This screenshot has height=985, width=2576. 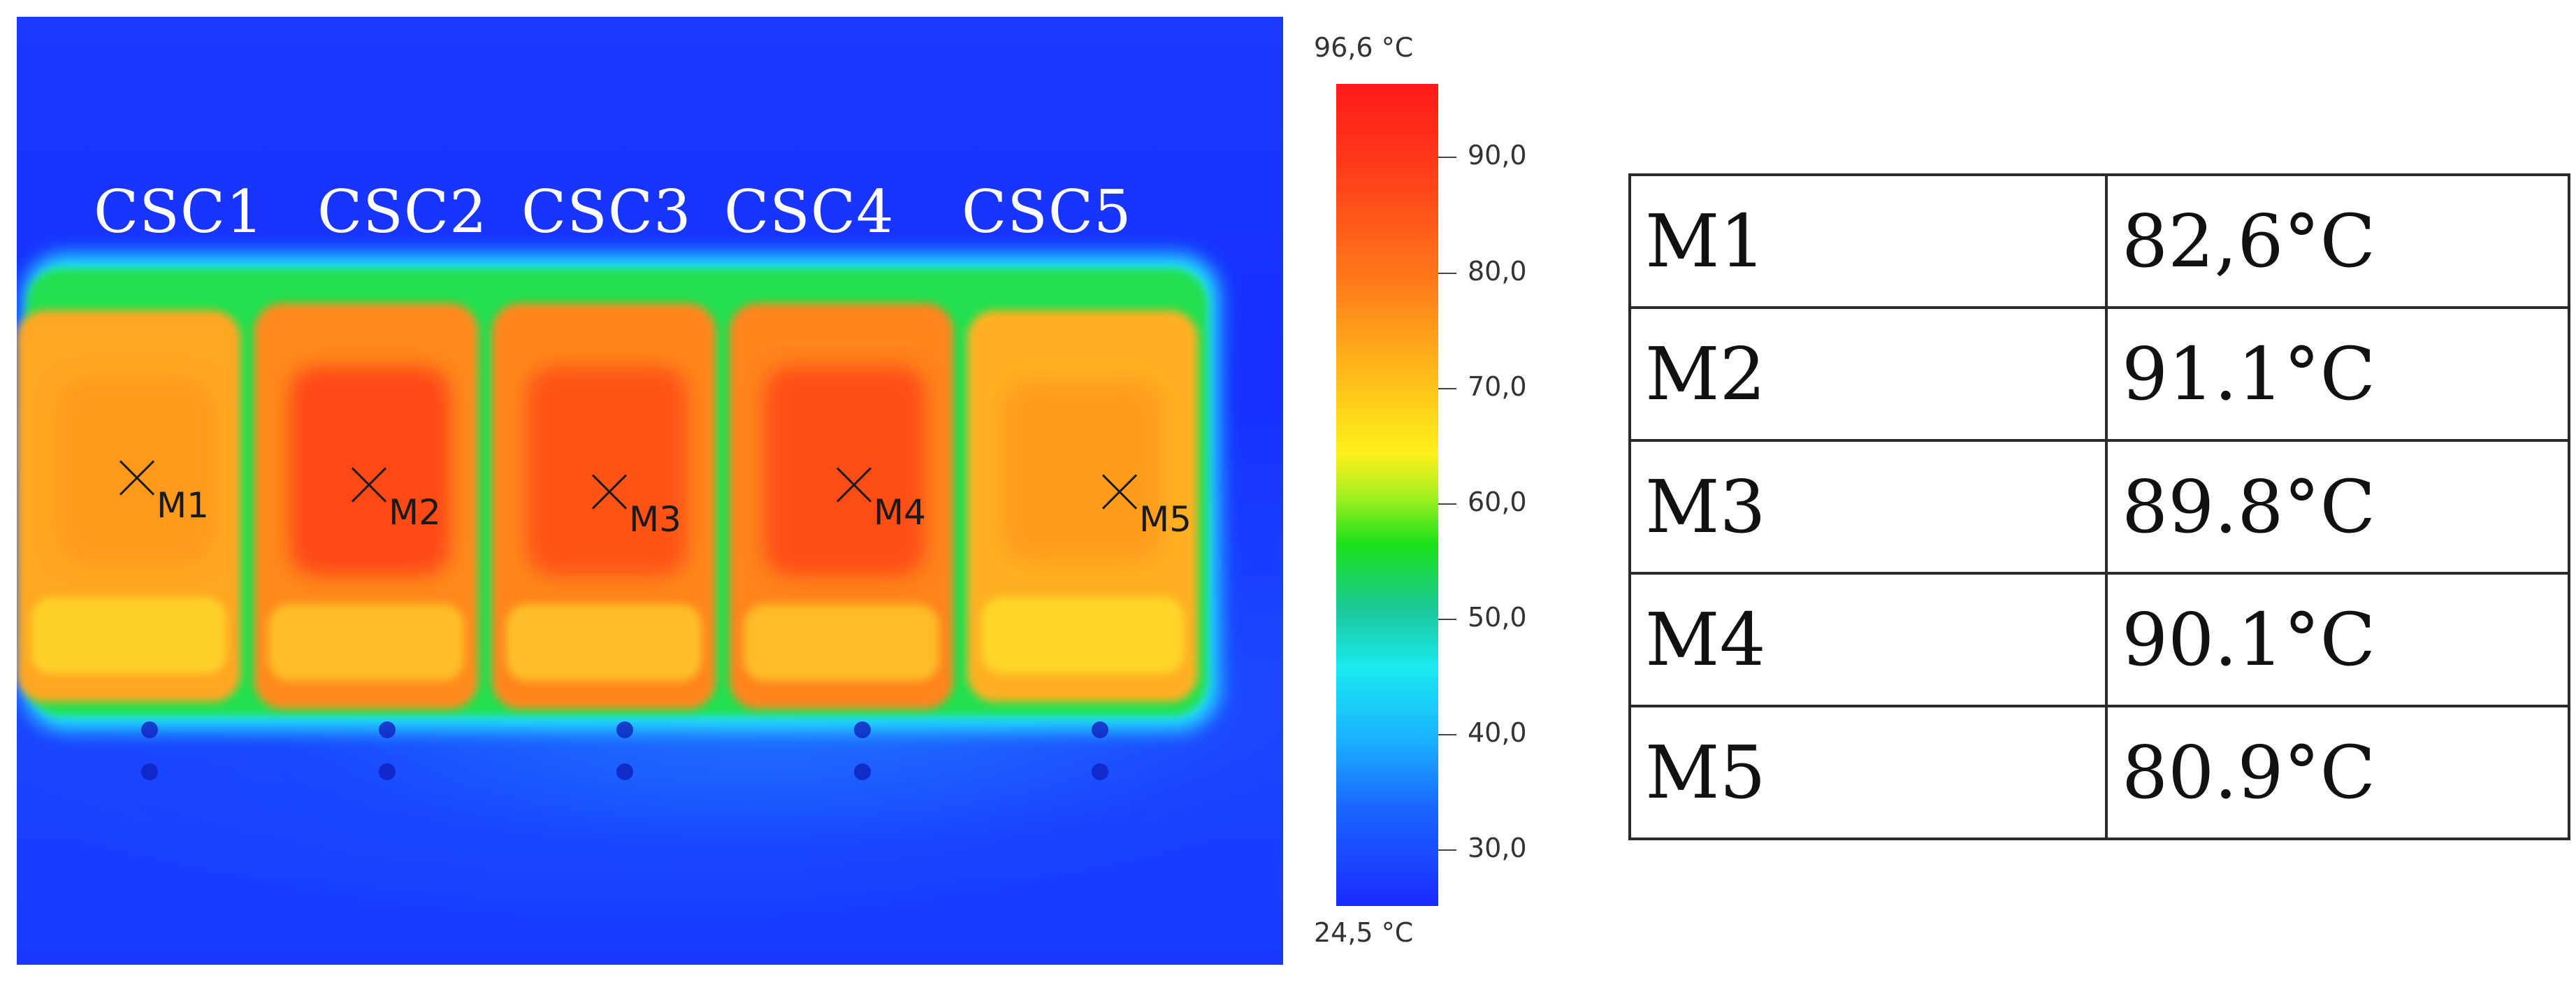 What do you see at coordinates (854, 485) in the screenshot?
I see `marker-cross-m4` at bounding box center [854, 485].